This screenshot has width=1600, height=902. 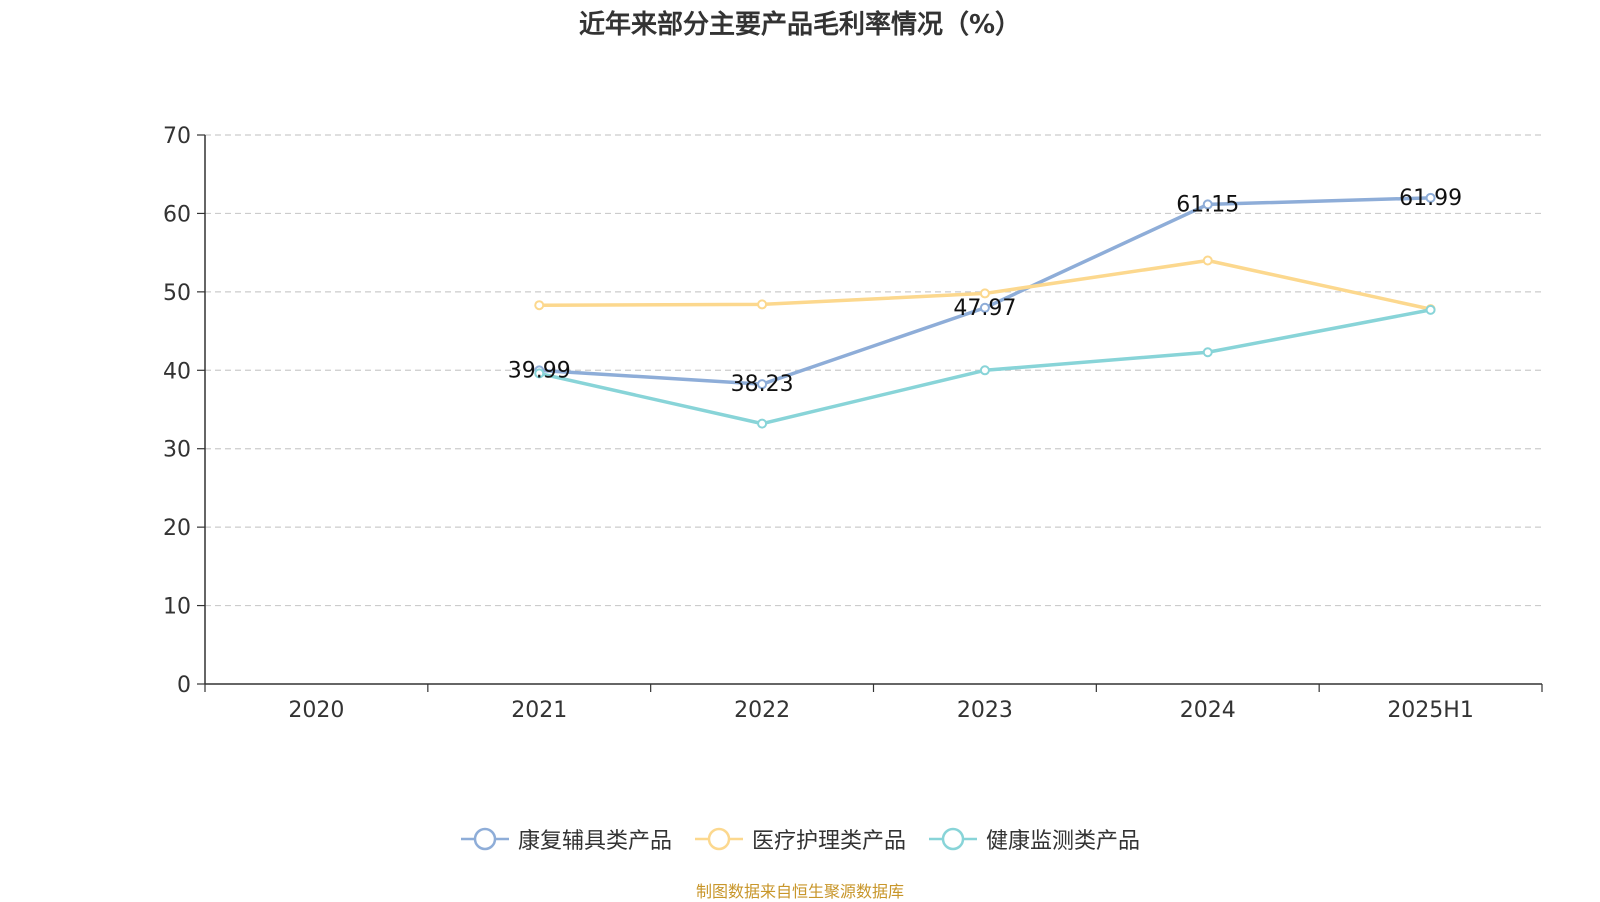 What do you see at coordinates (177, 136) in the screenshot?
I see `y-tick-label: 70` at bounding box center [177, 136].